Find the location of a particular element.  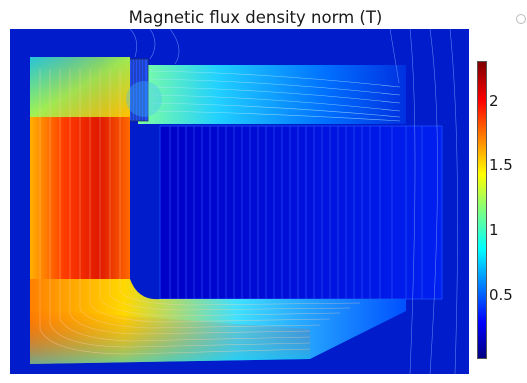

toolbar-circle-icon is located at coordinates (521, 19).